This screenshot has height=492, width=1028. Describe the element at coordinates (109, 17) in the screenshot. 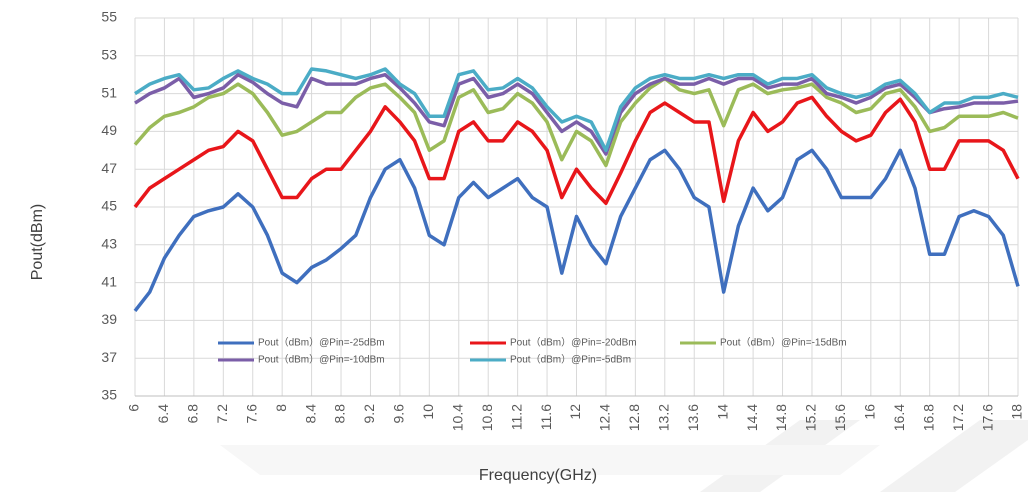

I see `y-tick-label: 55` at that location.